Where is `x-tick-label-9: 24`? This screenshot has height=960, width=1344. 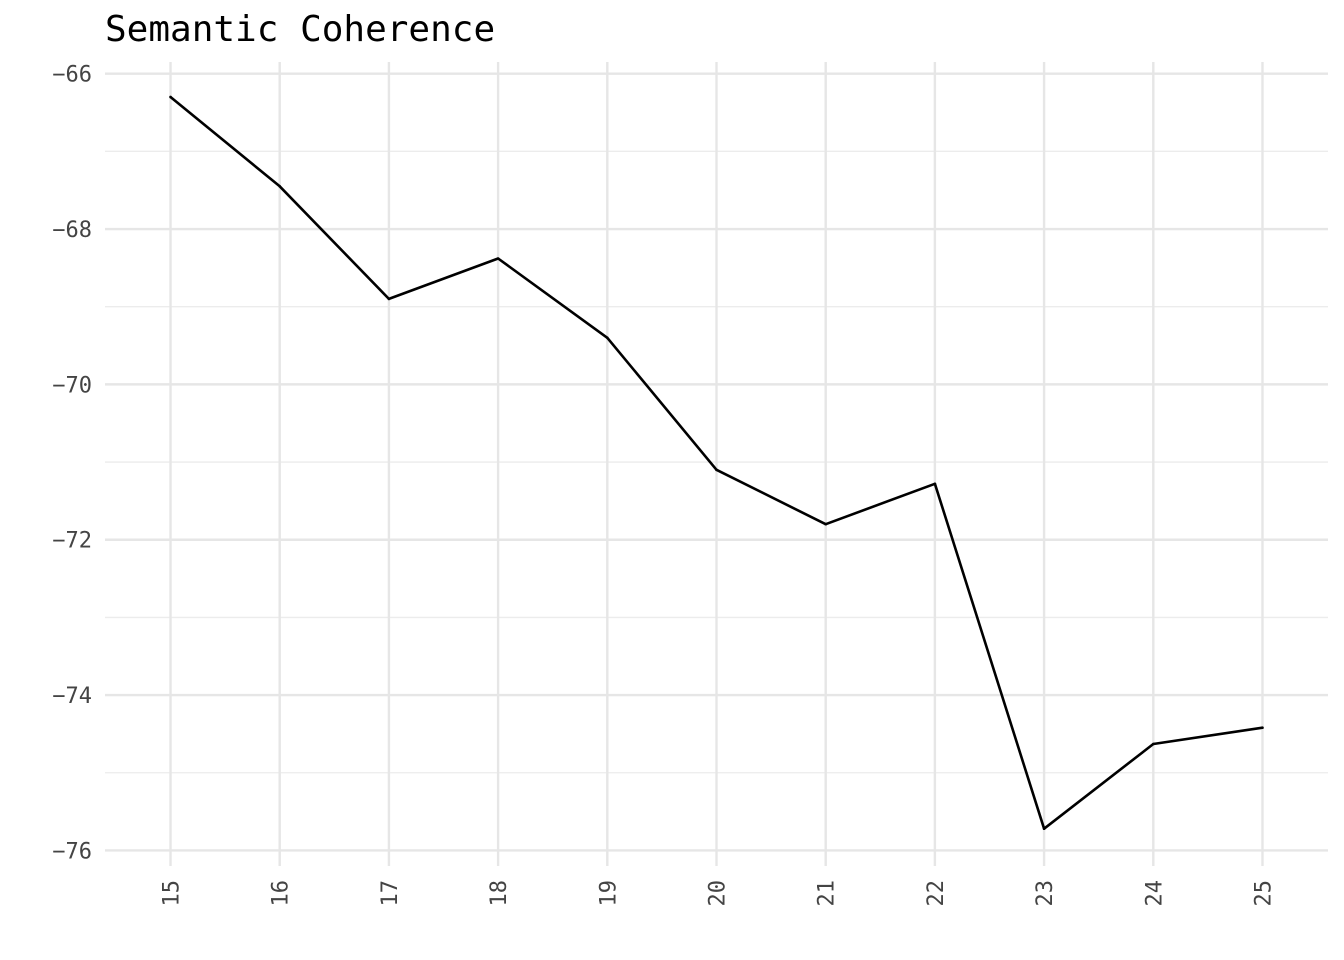 x-tick-label-9: 24 is located at coordinates (1154, 893).